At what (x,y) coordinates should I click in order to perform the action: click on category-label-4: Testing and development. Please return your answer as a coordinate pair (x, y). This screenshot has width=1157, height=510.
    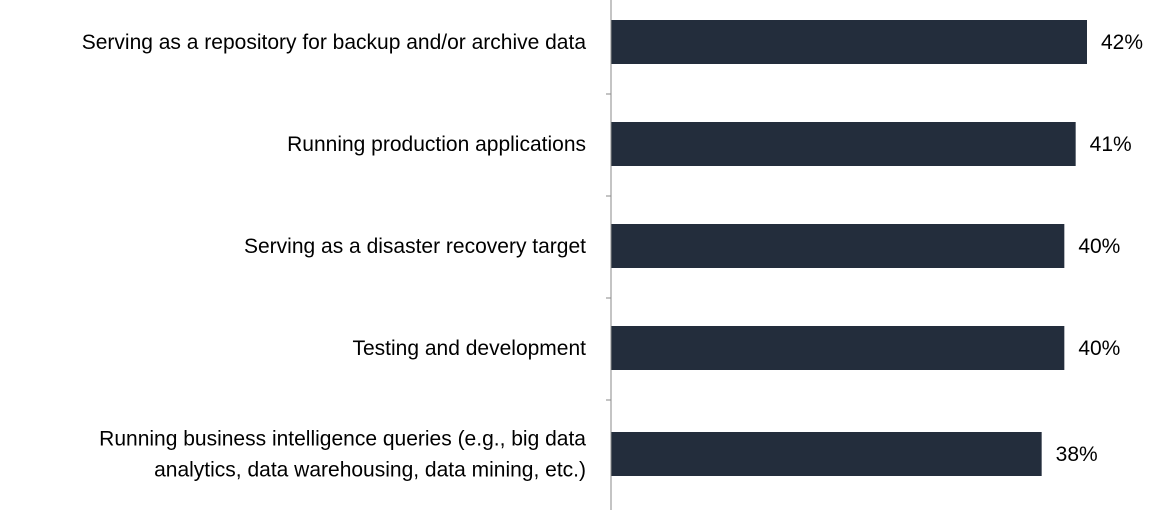
    Looking at the image, I should click on (470, 348).